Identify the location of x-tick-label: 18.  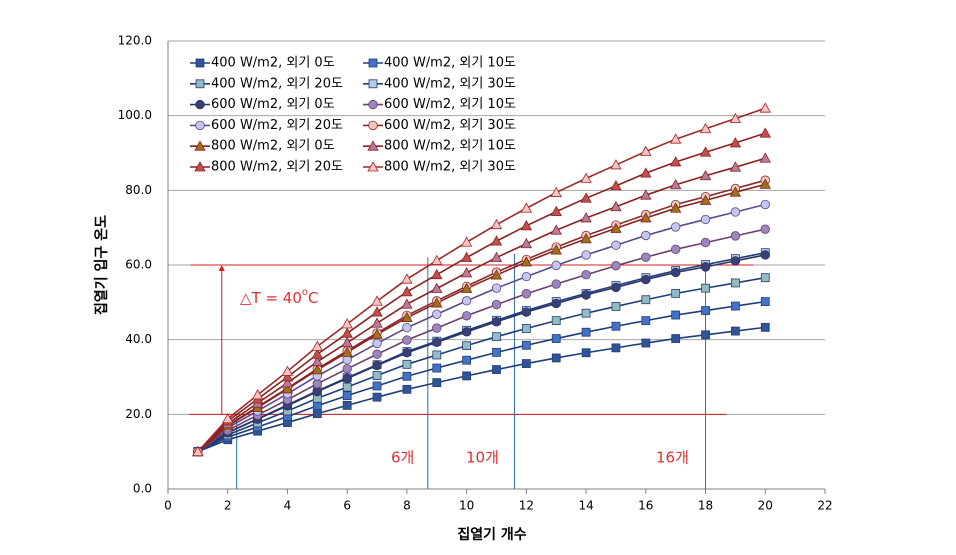
(705, 506).